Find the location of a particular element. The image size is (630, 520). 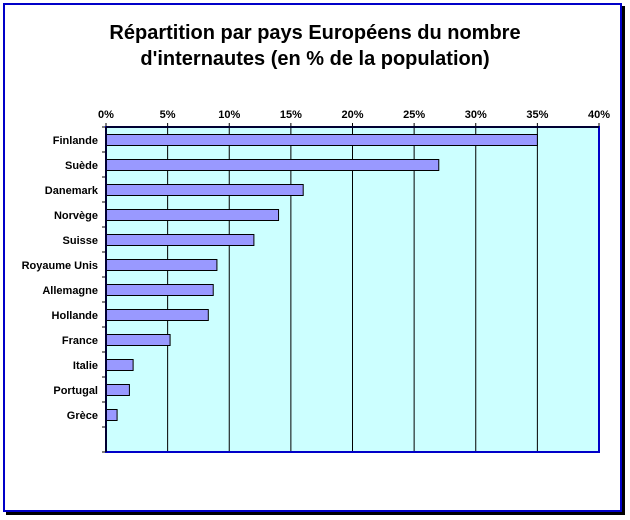

x-tick-label: 5% is located at coordinates (168, 115).